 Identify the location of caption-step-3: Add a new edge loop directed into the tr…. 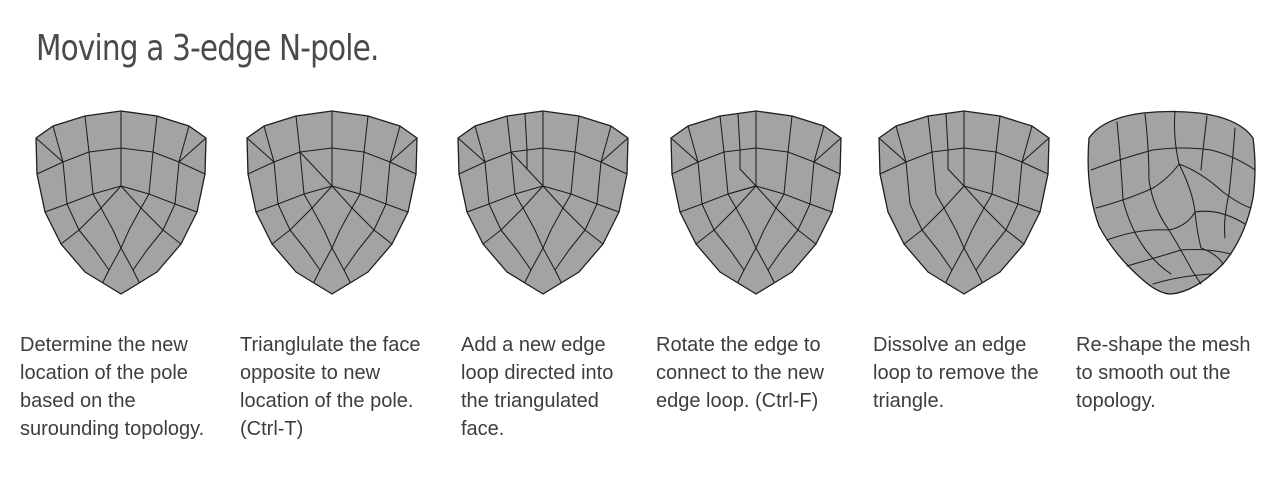
(537, 387).